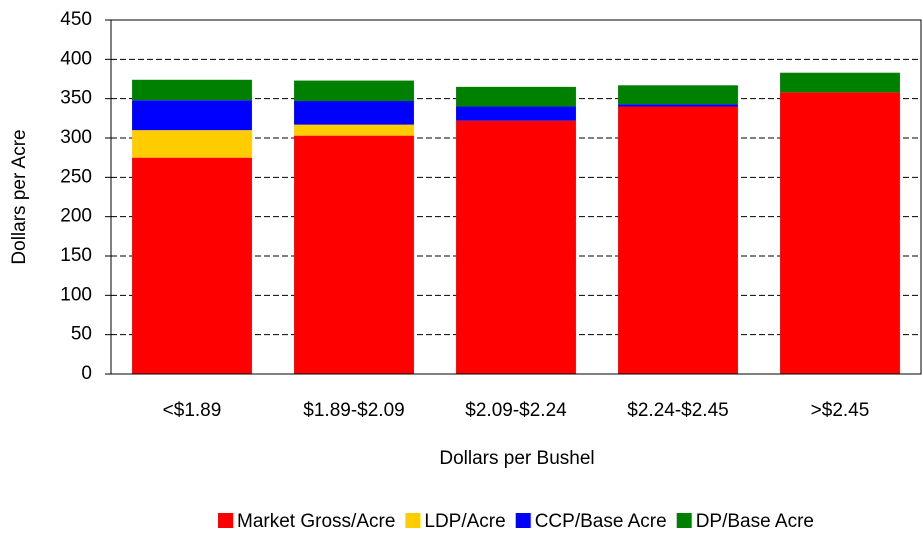 Image resolution: width=923 pixels, height=535 pixels. I want to click on y-tick-label: 350, so click(76, 98).